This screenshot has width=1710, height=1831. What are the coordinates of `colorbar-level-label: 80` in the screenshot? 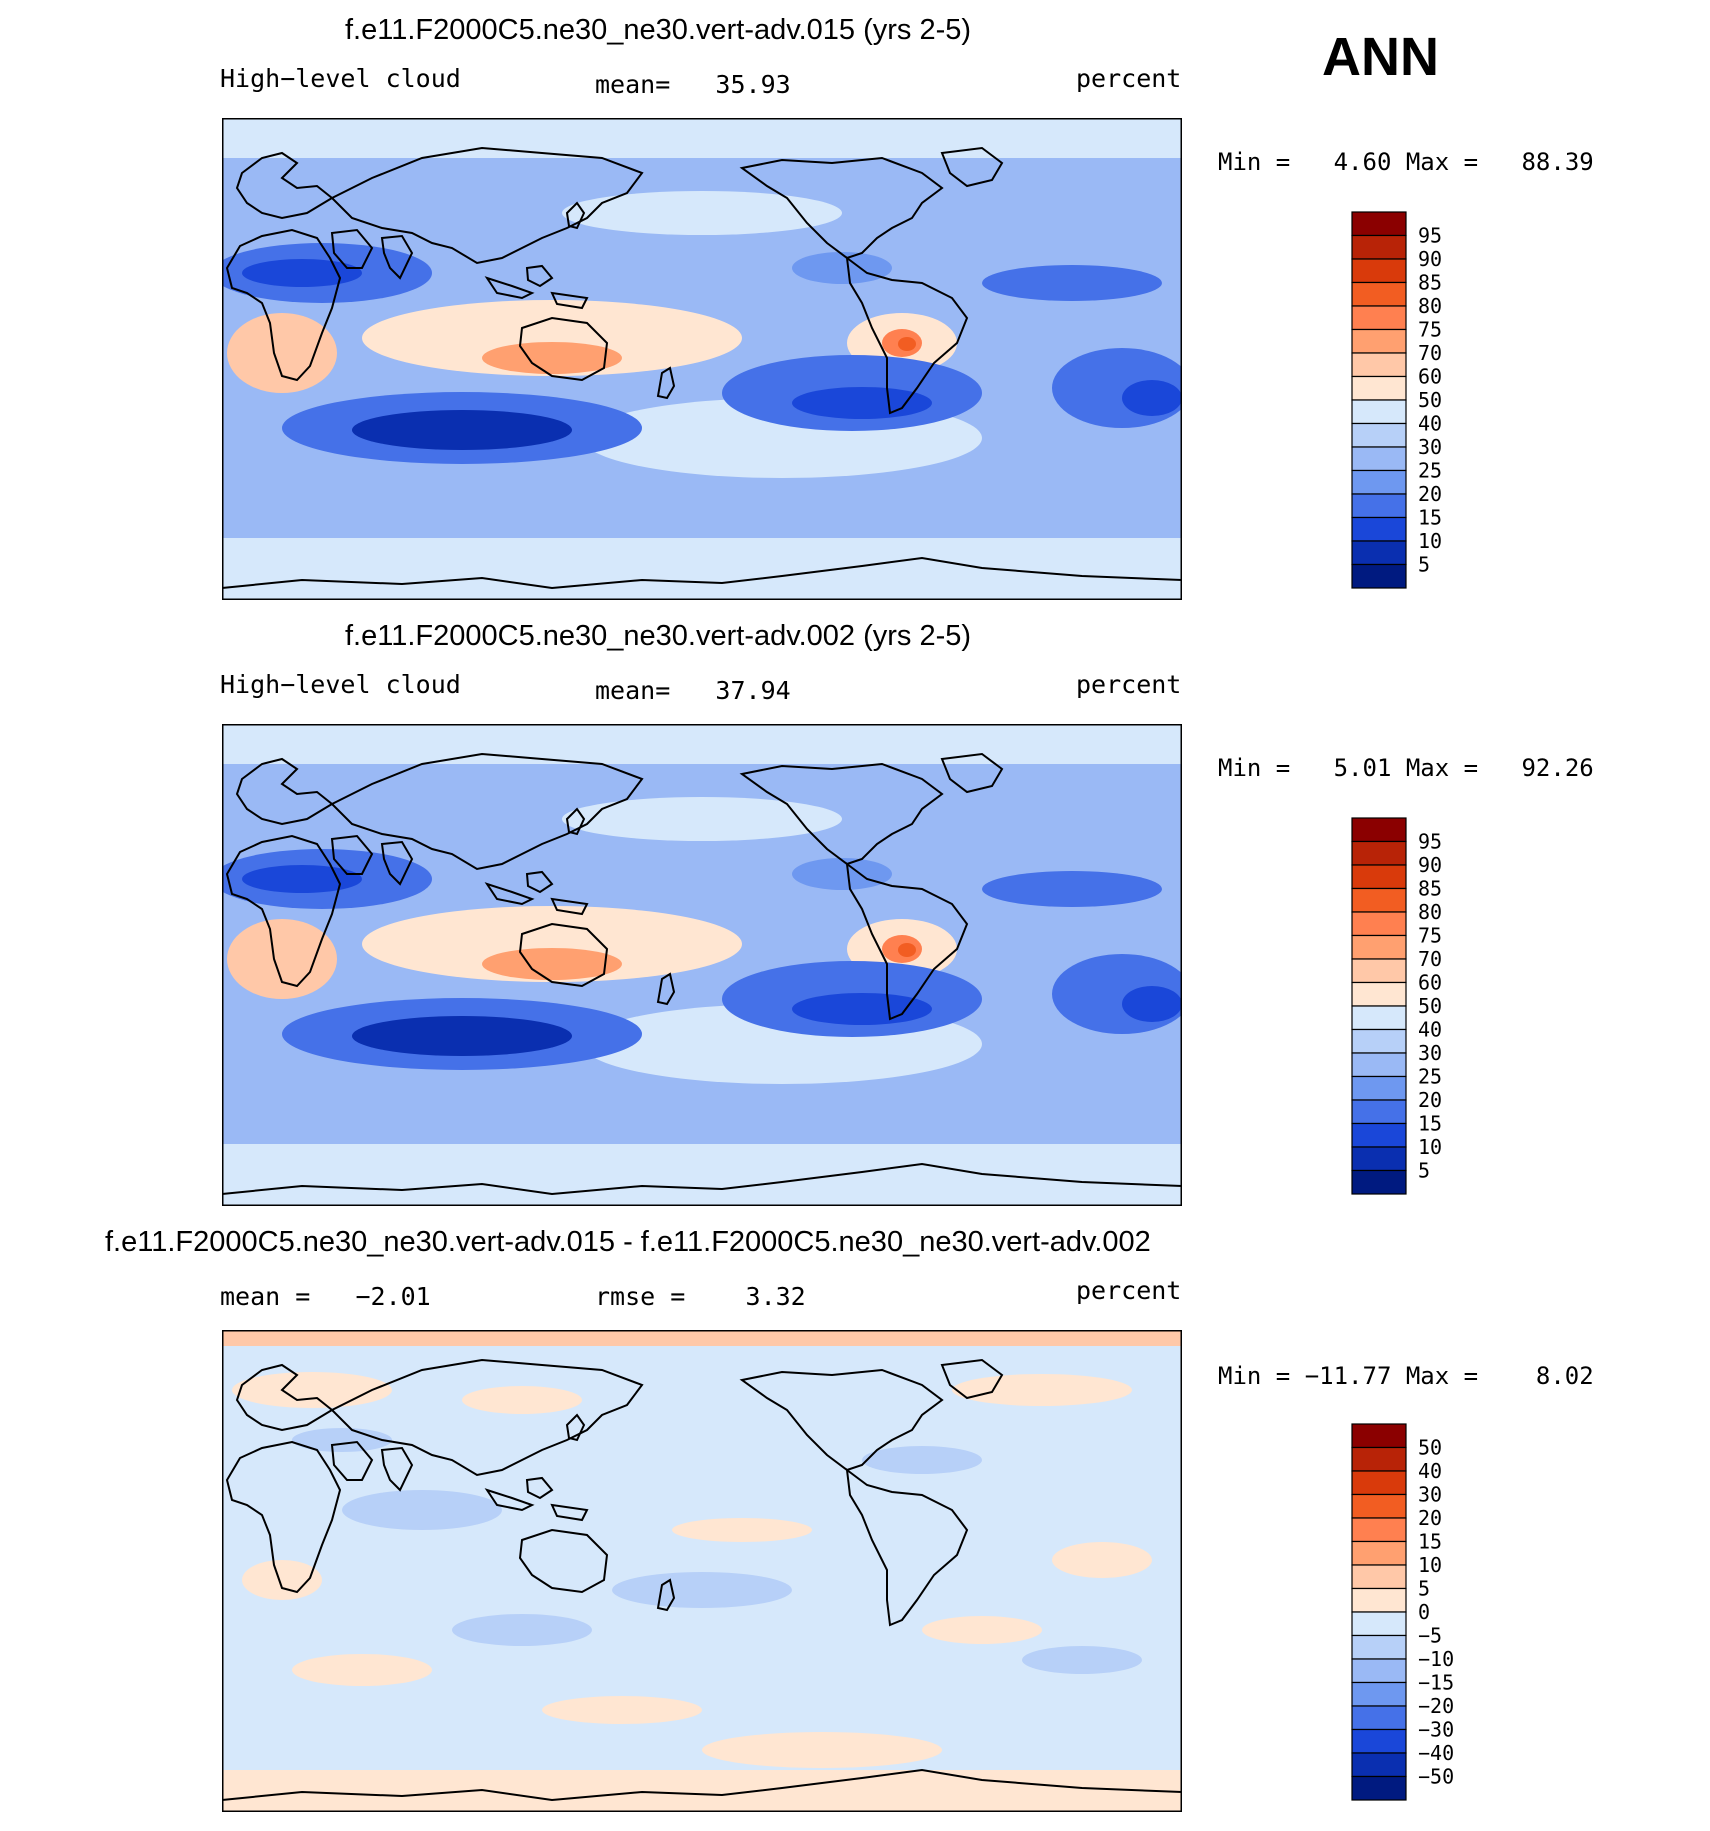 It's located at (1430, 306).